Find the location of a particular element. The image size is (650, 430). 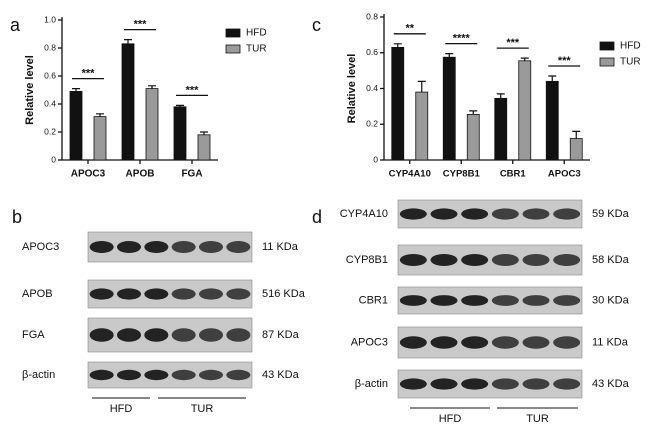

blot-label: APOB is located at coordinates (37, 294).